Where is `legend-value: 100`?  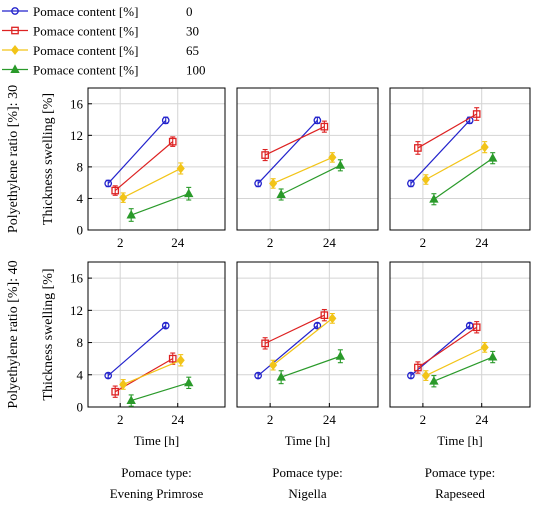
legend-value: 100 is located at coordinates (196, 70).